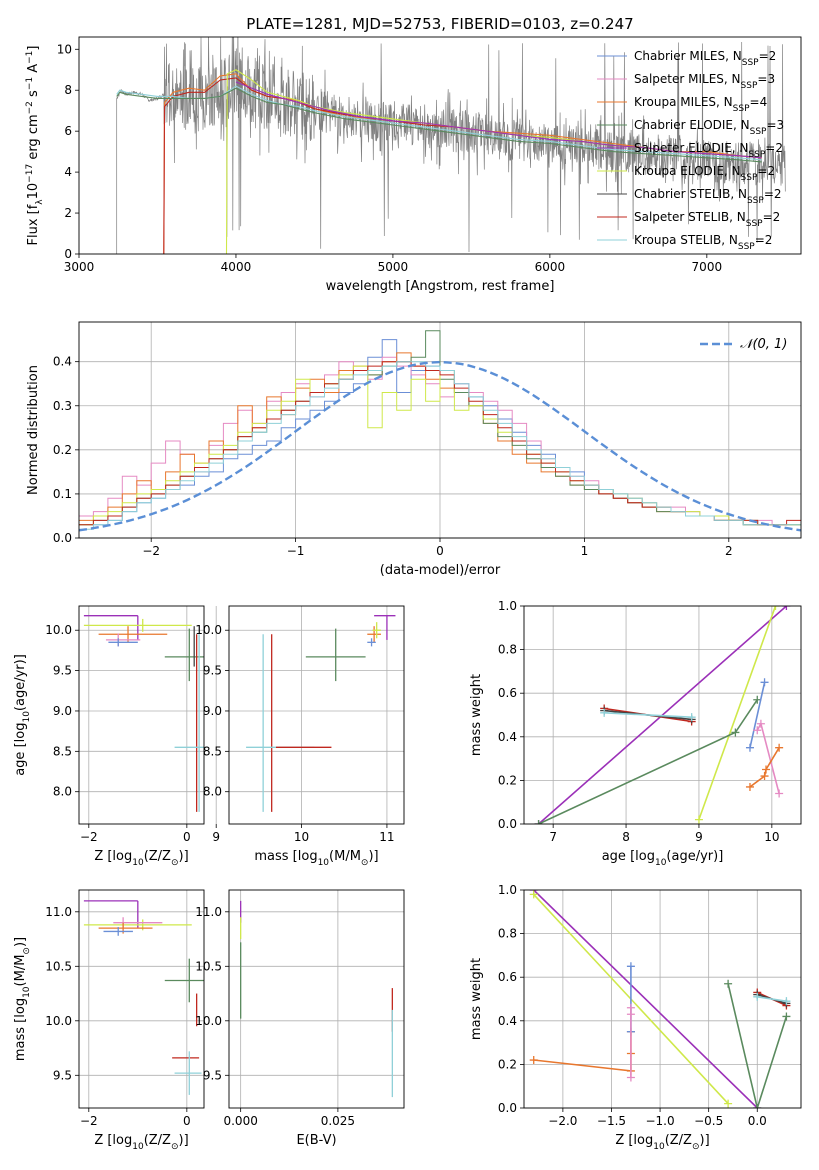  I want to click on y-tick-label: 9.0, so click(212, 711).